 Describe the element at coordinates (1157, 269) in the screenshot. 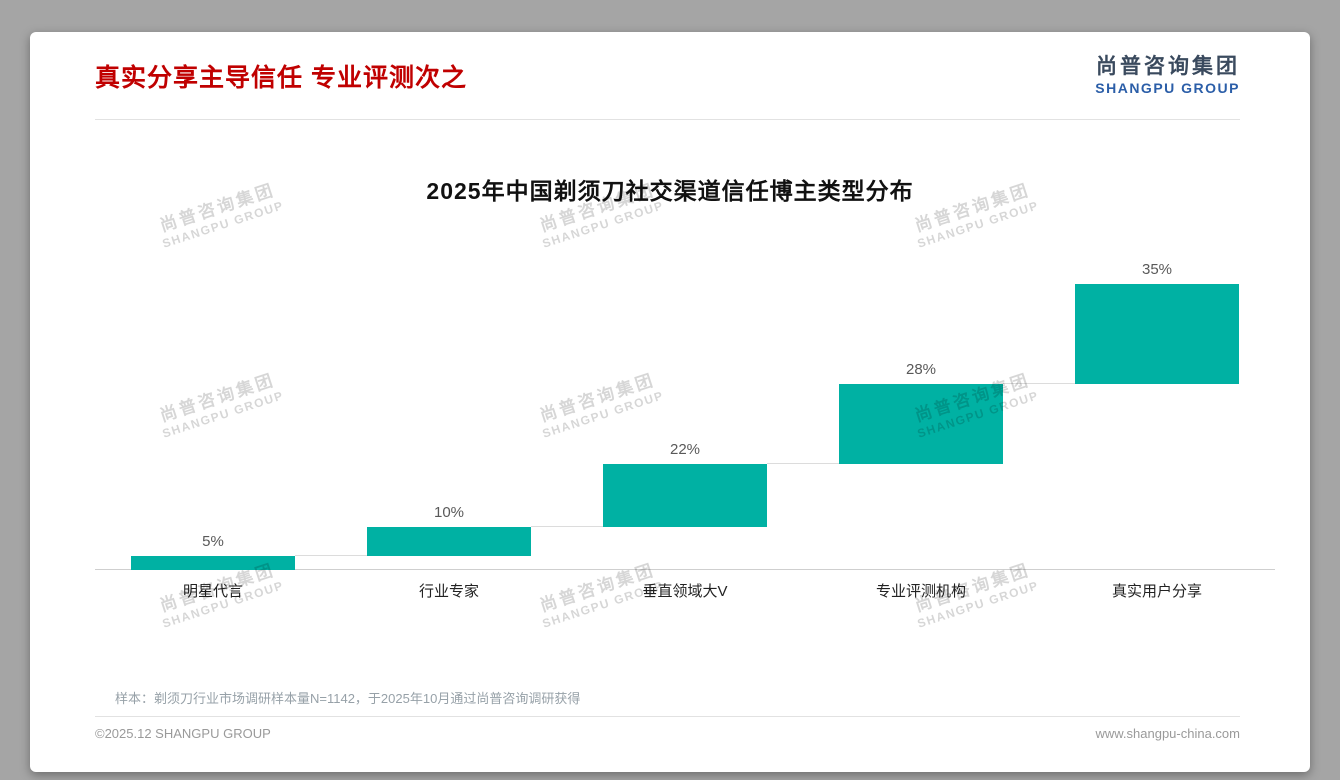

I see `bar-value-label: 35%` at that location.